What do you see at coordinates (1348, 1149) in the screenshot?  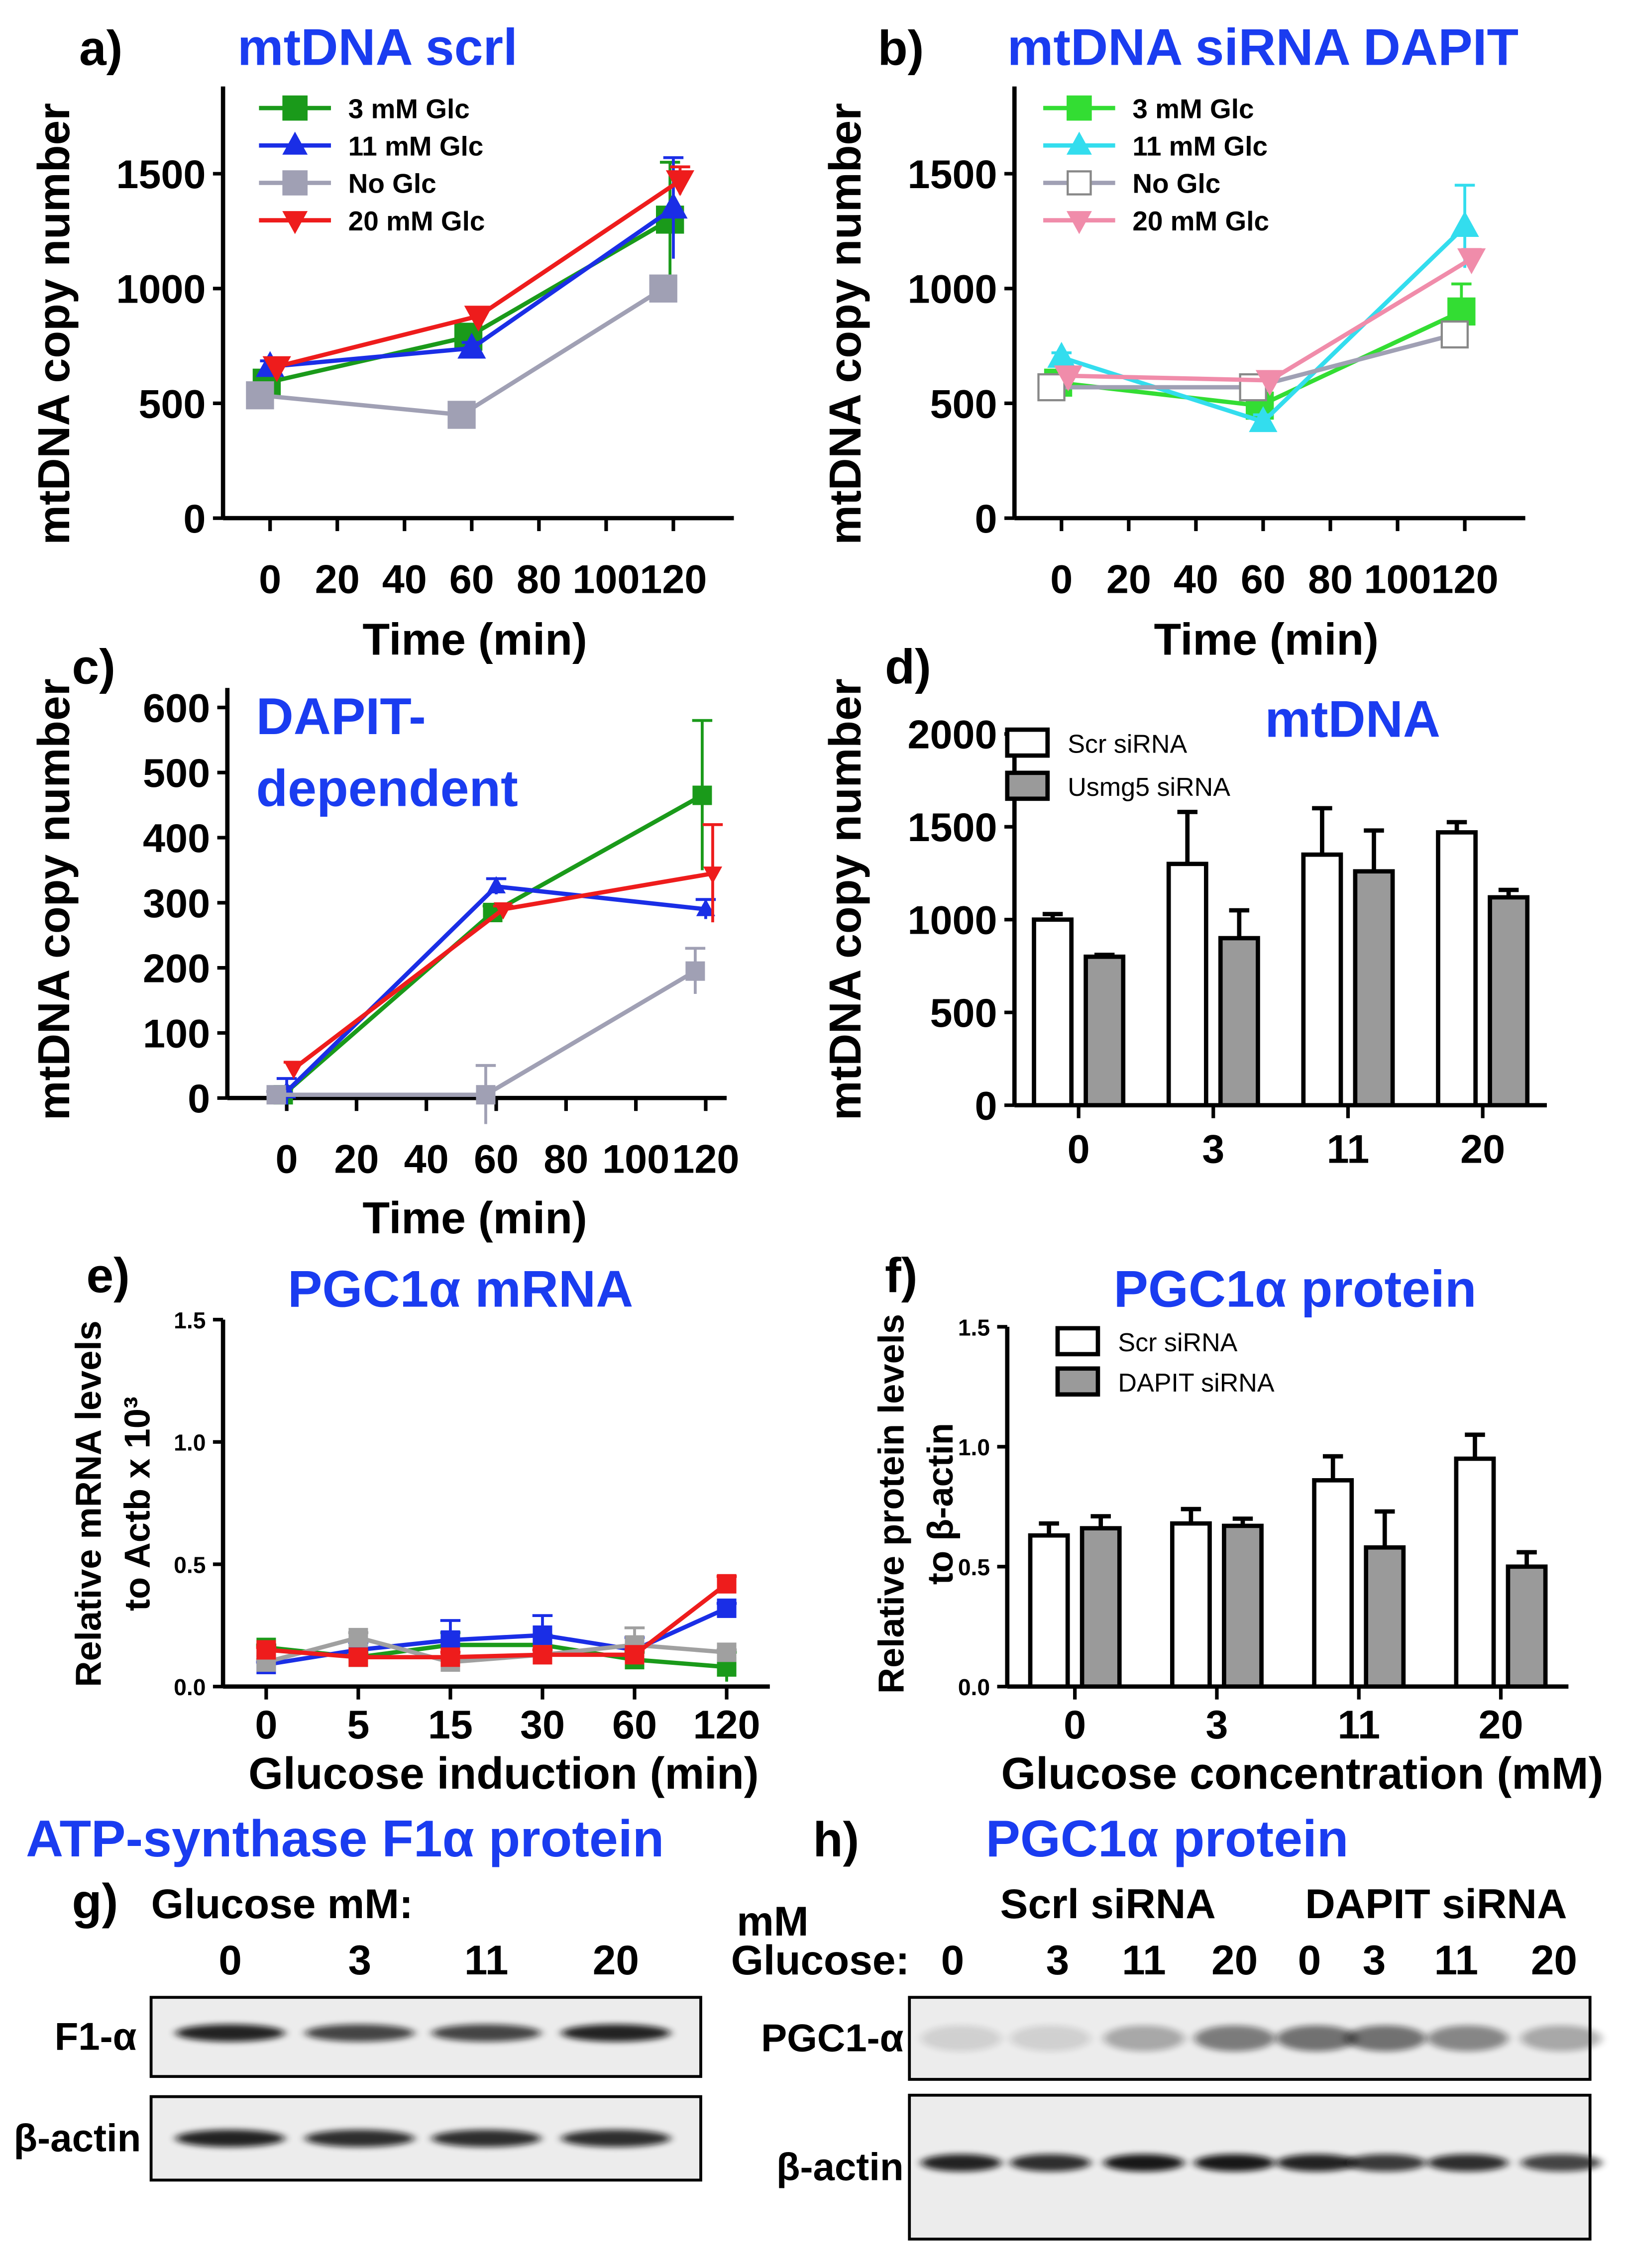 I see `x-tick-label: 11` at bounding box center [1348, 1149].